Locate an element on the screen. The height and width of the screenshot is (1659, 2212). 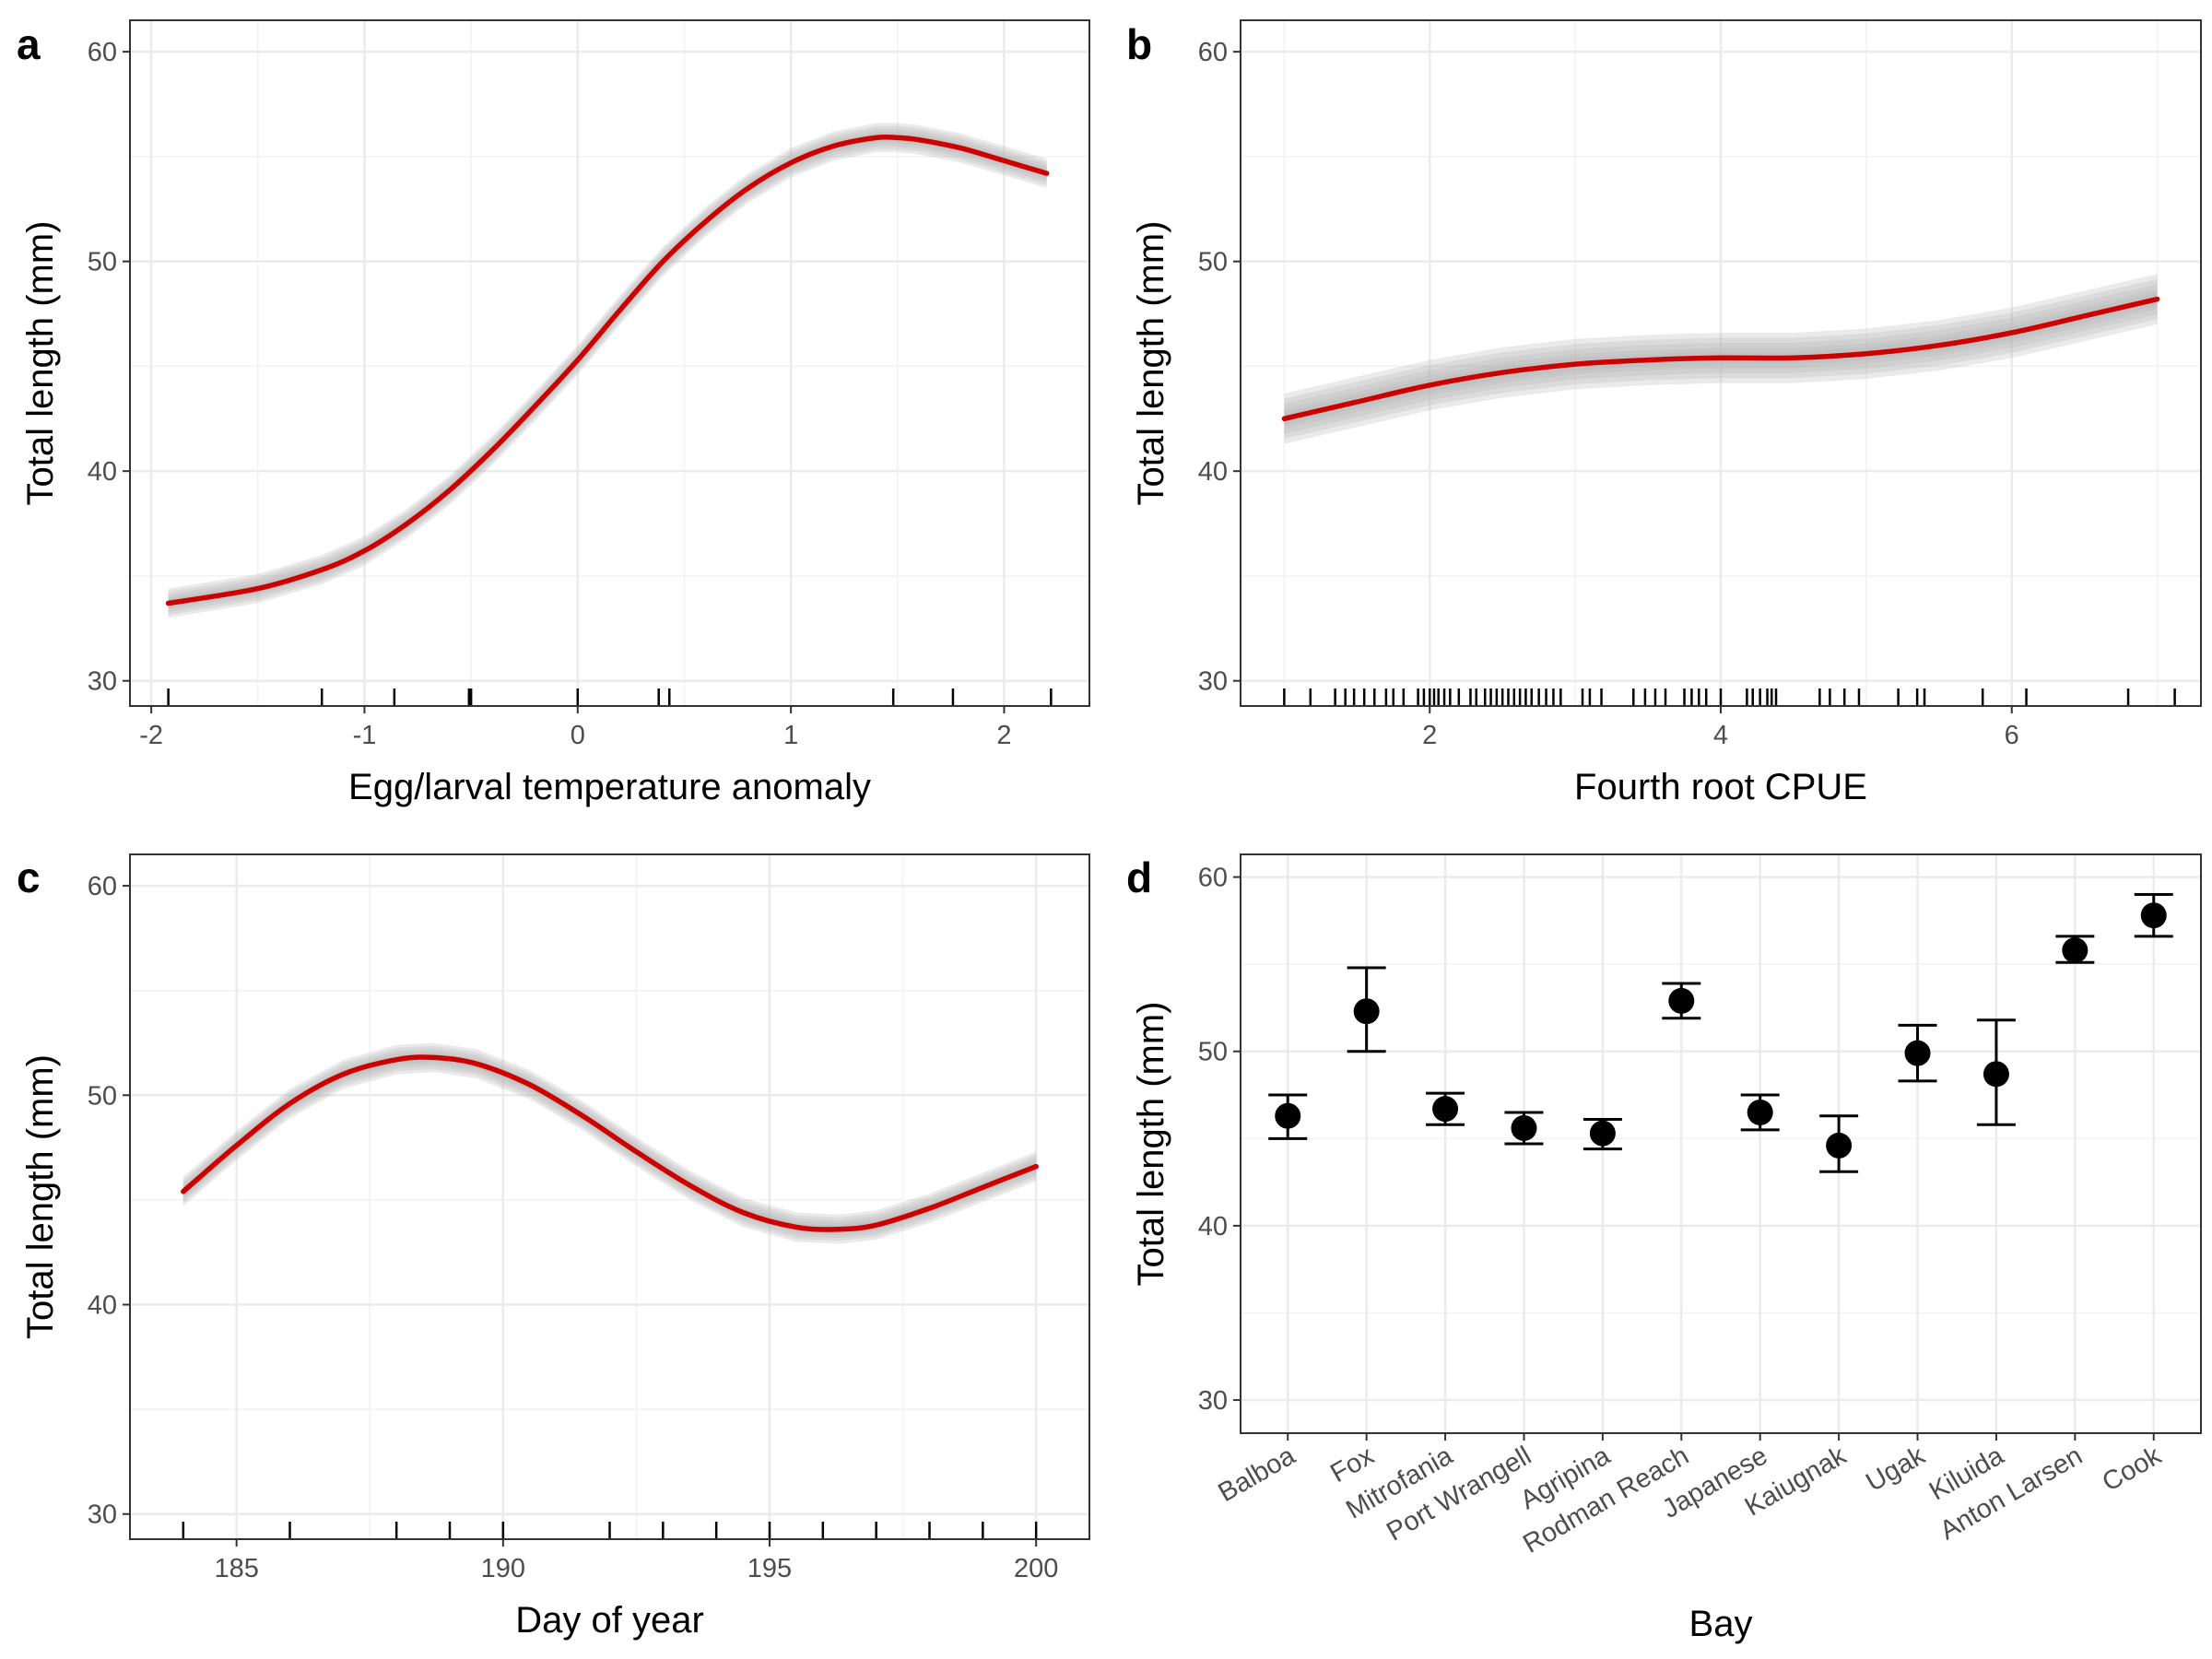
x-axis-title: Egg/larval temperature anomaly is located at coordinates (609, 787).